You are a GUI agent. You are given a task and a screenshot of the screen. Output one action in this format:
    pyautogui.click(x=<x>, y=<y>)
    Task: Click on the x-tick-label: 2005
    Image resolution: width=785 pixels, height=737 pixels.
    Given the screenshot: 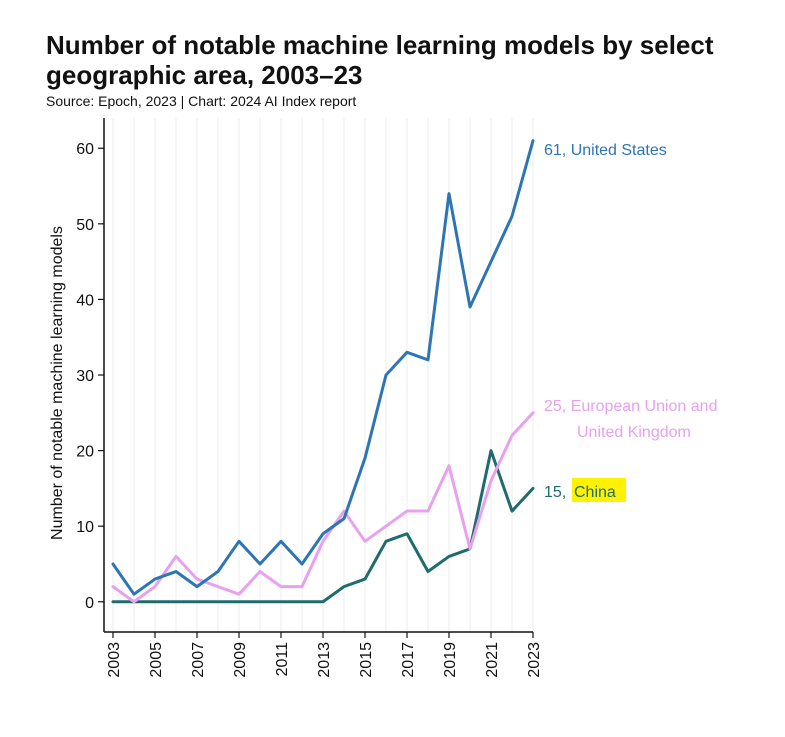 What is the action you would take?
    pyautogui.click(x=156, y=660)
    